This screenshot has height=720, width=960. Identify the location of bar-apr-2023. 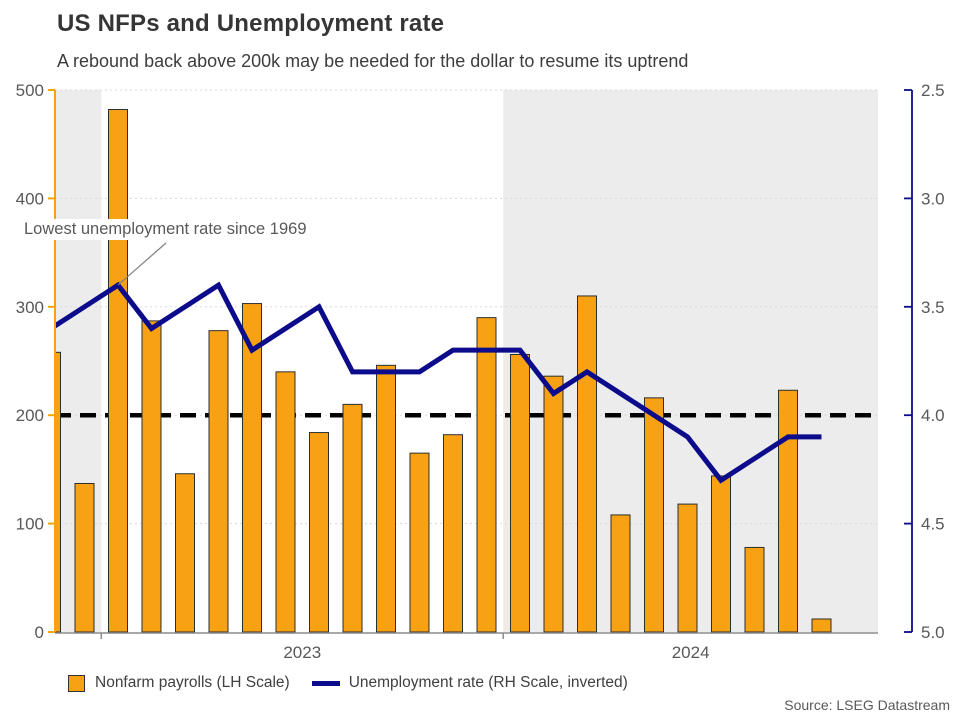
(218, 481).